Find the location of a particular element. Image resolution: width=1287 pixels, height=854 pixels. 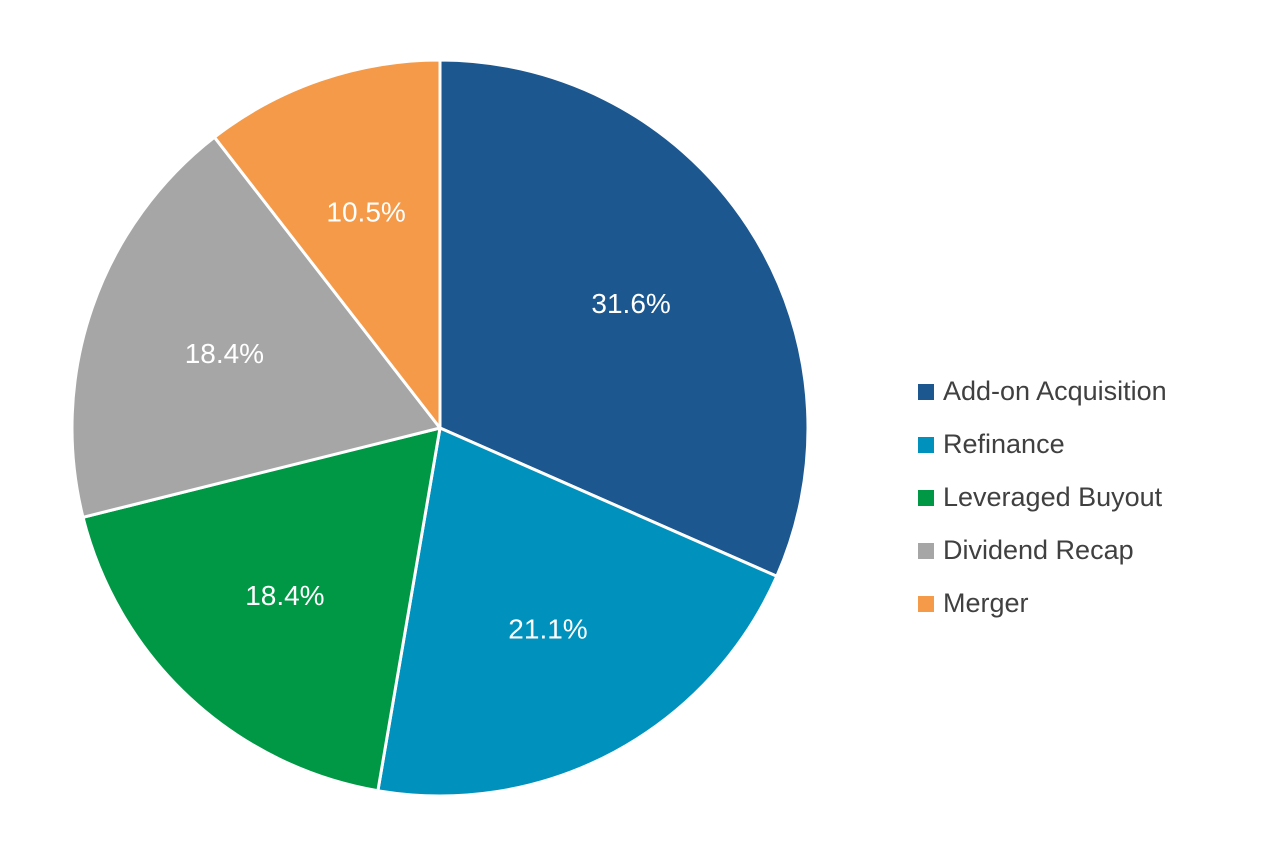

legend-item-add-on-acquisition: Add-on Acquisition is located at coordinates (1088, 391).